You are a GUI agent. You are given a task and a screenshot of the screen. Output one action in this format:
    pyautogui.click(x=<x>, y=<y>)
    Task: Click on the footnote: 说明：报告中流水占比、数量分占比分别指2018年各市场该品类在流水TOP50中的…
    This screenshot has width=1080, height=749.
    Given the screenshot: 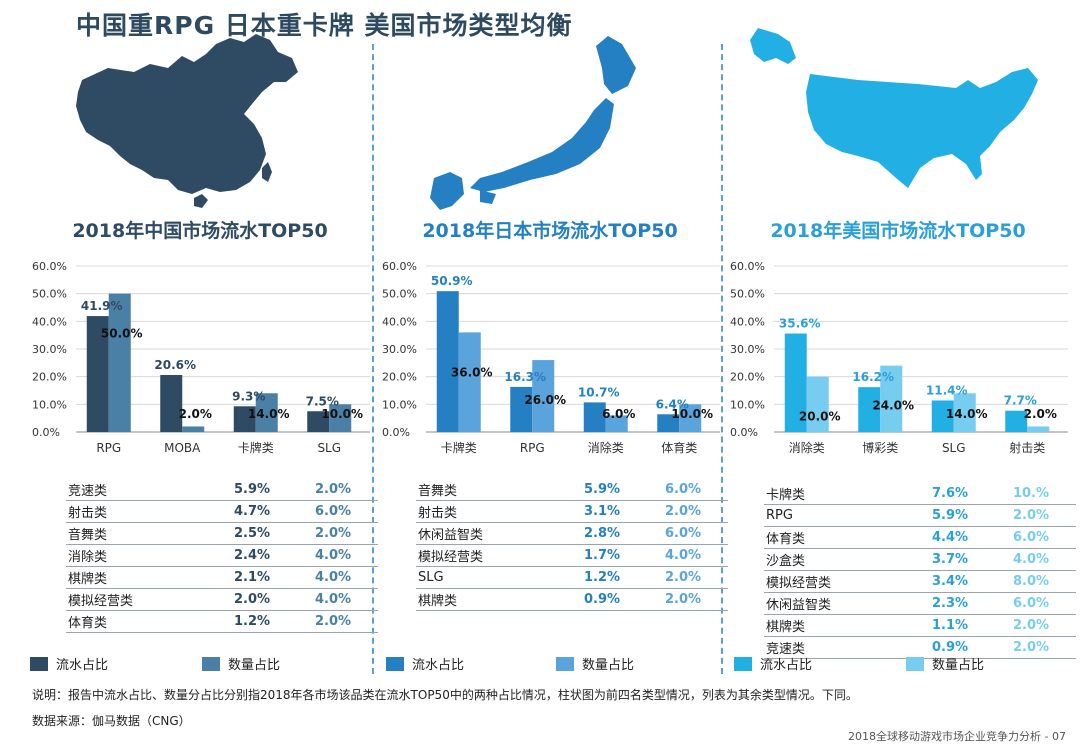 What is the action you would take?
    pyautogui.click(x=445, y=695)
    